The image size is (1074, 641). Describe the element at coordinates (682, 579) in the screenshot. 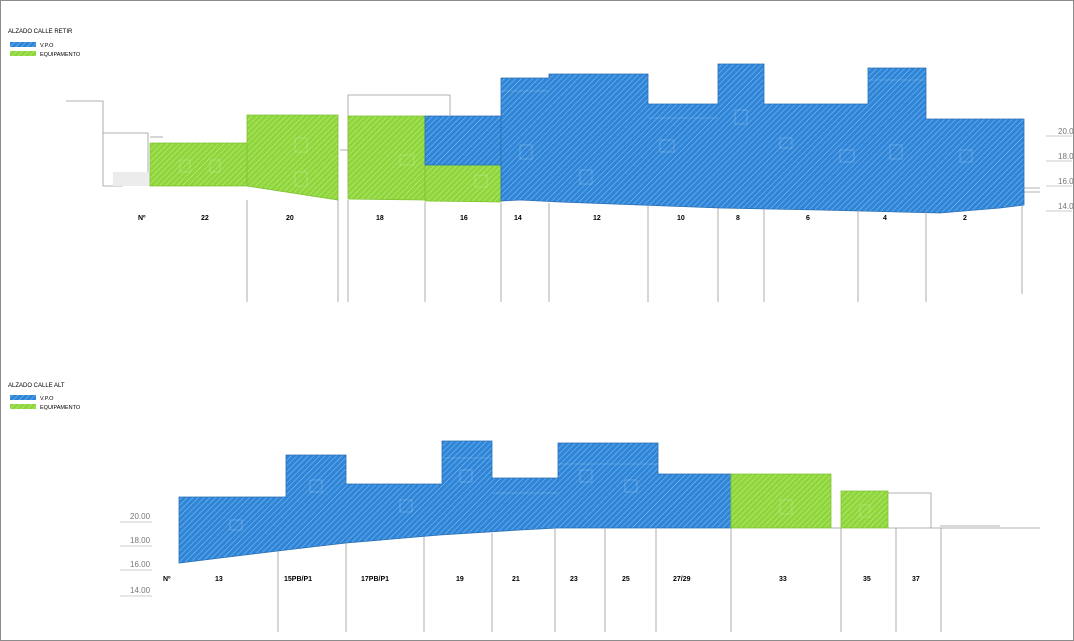

I see `lot-number: 27/29` at that location.